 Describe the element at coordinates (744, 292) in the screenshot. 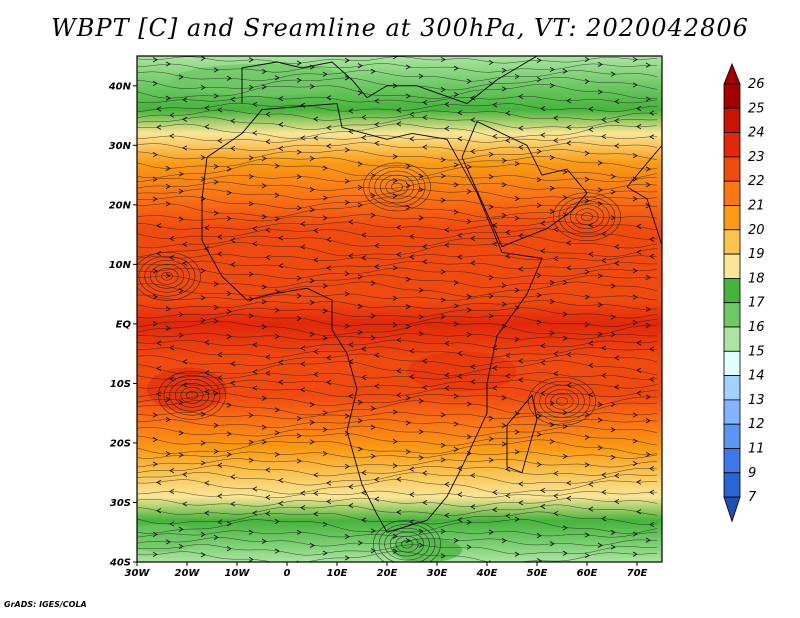

I see `colorbar: 26 25 24 23 22 21 20 19 18 17 16 15 14 13 12 11 9 7` at that location.